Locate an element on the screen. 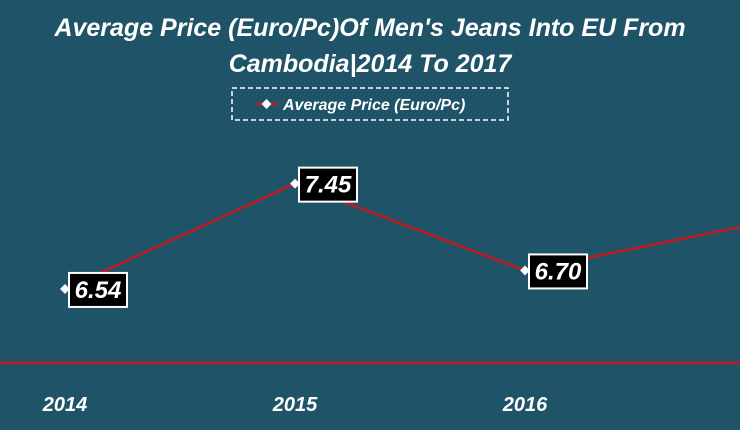 The width and height of the screenshot is (740, 430). chart-subtitle: Cambodia|2014 To 2017 is located at coordinates (371, 64).